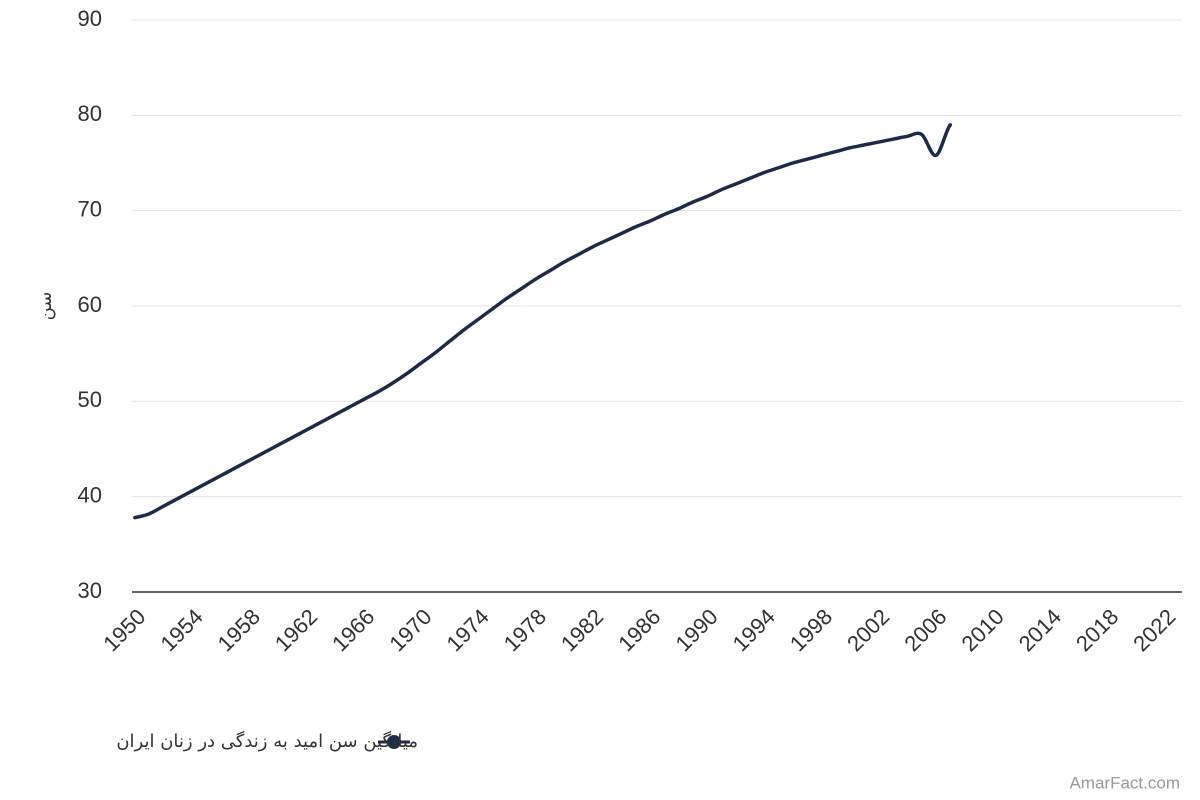 The image size is (1200, 800). I want to click on x-tick-label: 2010, so click(983, 630).